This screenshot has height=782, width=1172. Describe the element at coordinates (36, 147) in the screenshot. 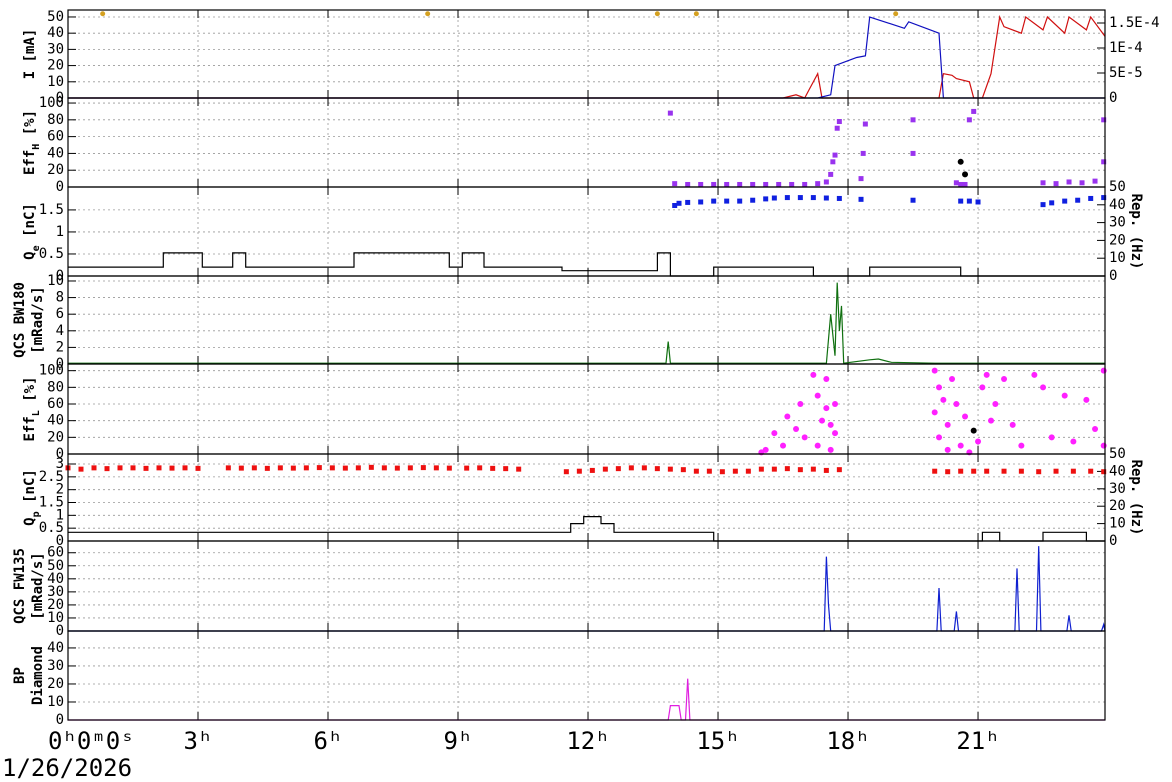

I see `y-axis-label-part: H` at that location.